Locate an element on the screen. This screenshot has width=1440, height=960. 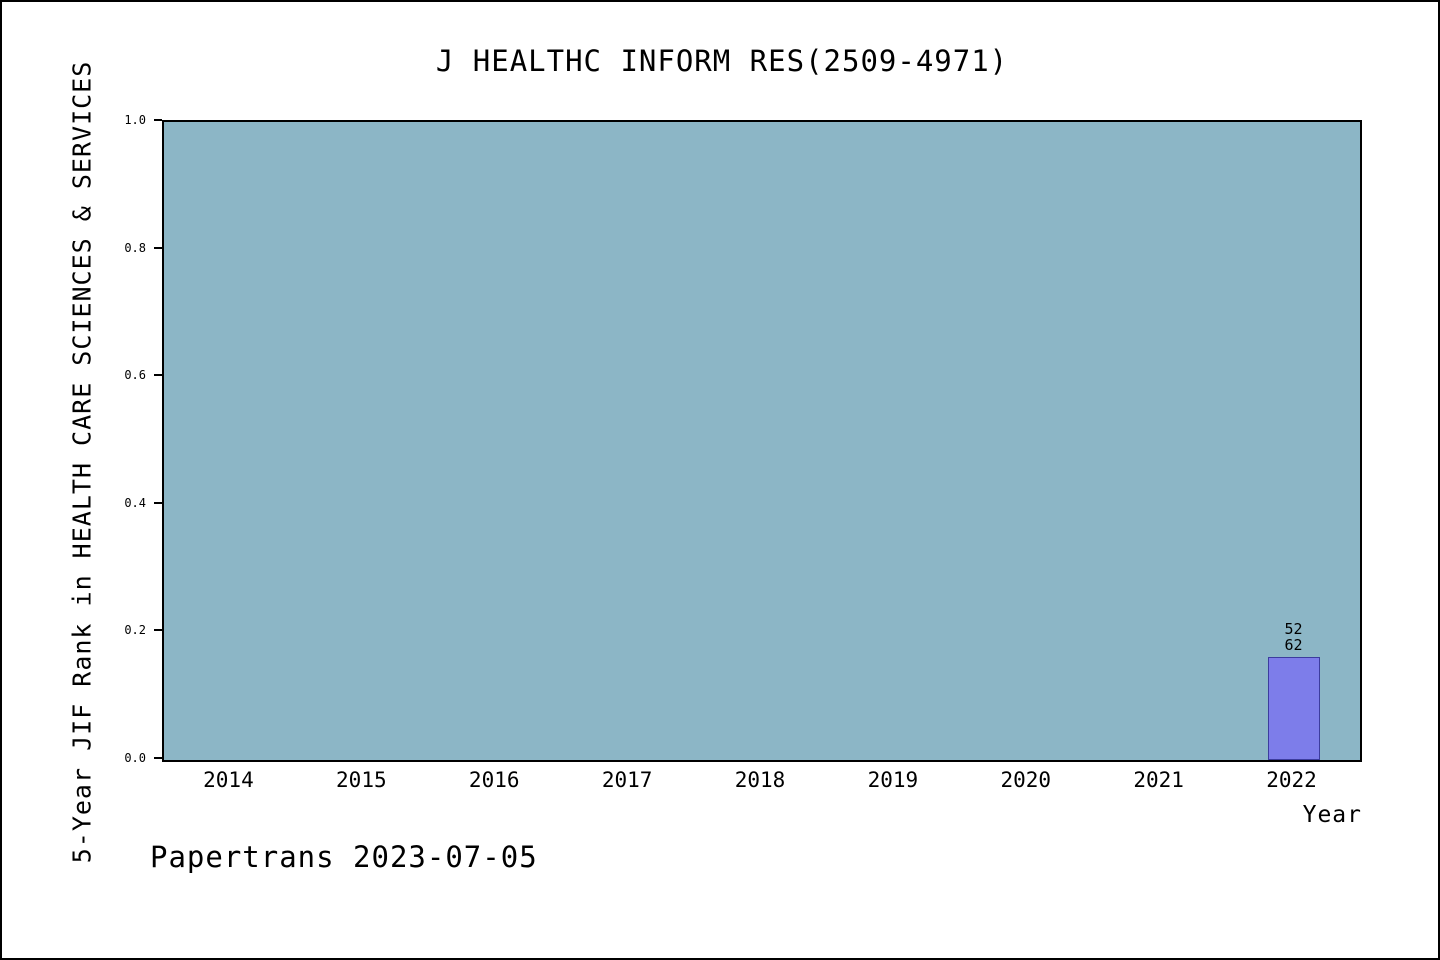
x-axis-label: Year is located at coordinates (1332, 815).